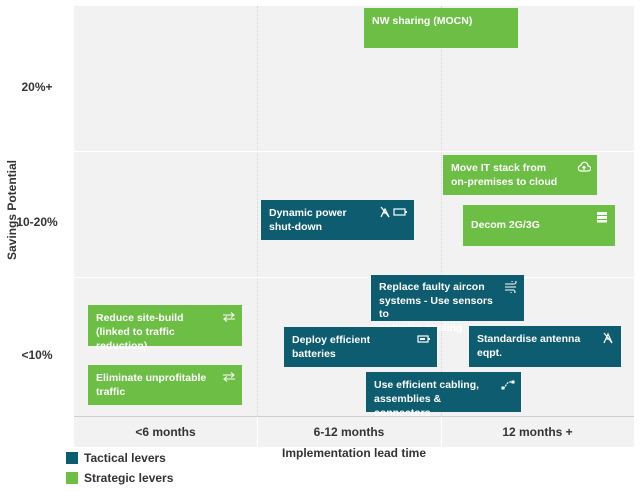 The image size is (640, 492). I want to click on legend-item-strategic: Strategic levers, so click(119, 478).